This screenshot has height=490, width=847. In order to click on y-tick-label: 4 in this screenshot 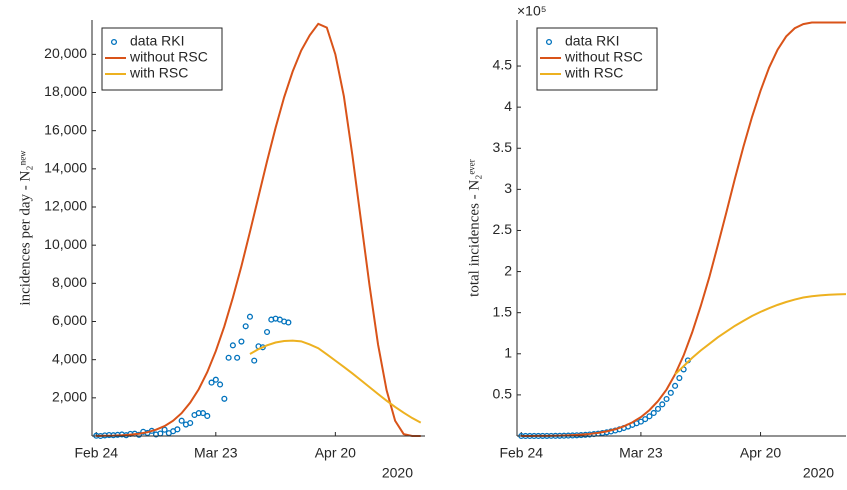, I will do `click(508, 106)`.